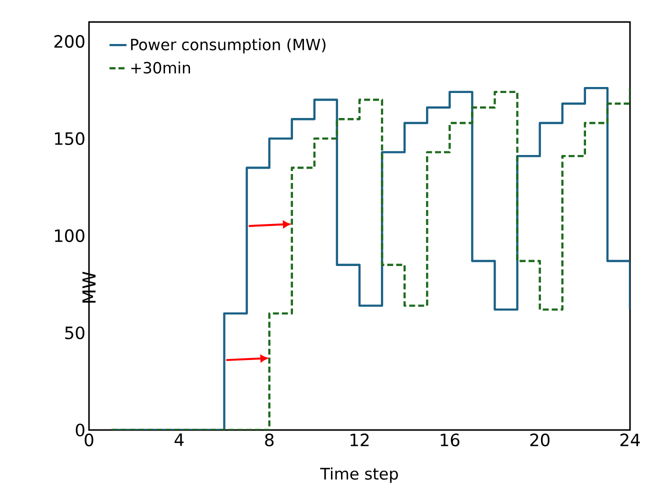  I want to click on x-tick-label: 20, so click(540, 440).